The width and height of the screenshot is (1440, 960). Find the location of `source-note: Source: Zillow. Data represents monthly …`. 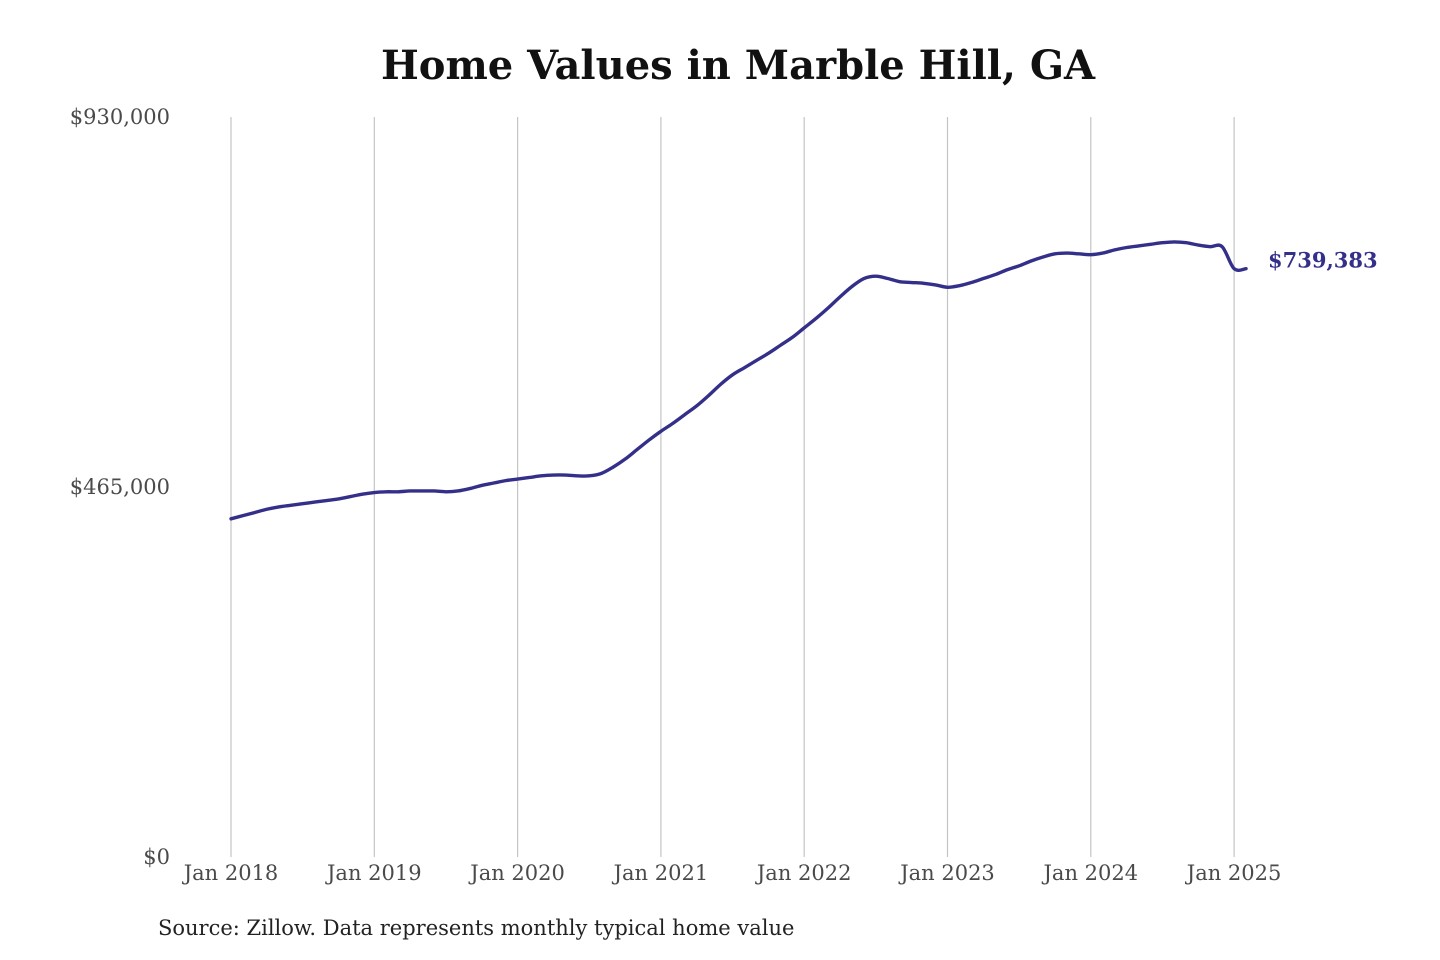

source-note: Source: Zillow. Data represents monthly … is located at coordinates (476, 928).